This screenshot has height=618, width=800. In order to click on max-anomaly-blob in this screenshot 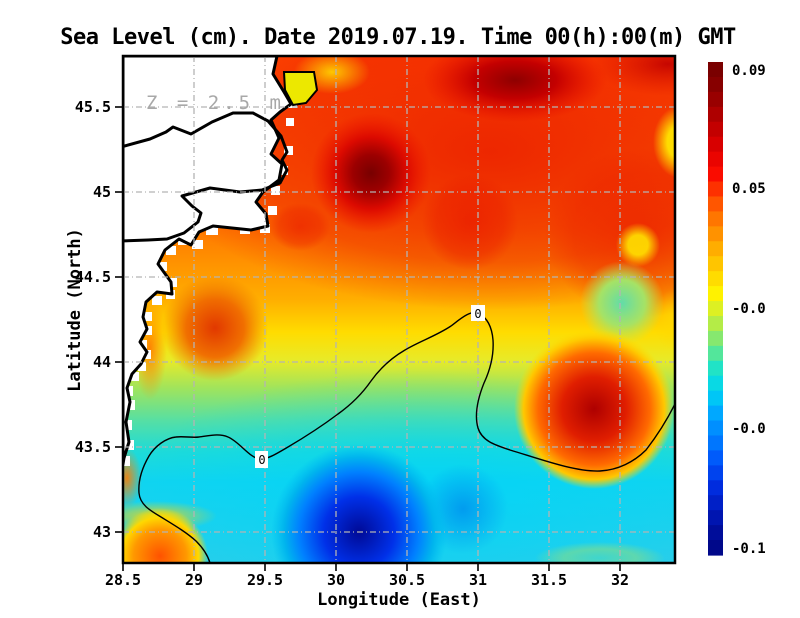, I will do `click(371, 173)`.